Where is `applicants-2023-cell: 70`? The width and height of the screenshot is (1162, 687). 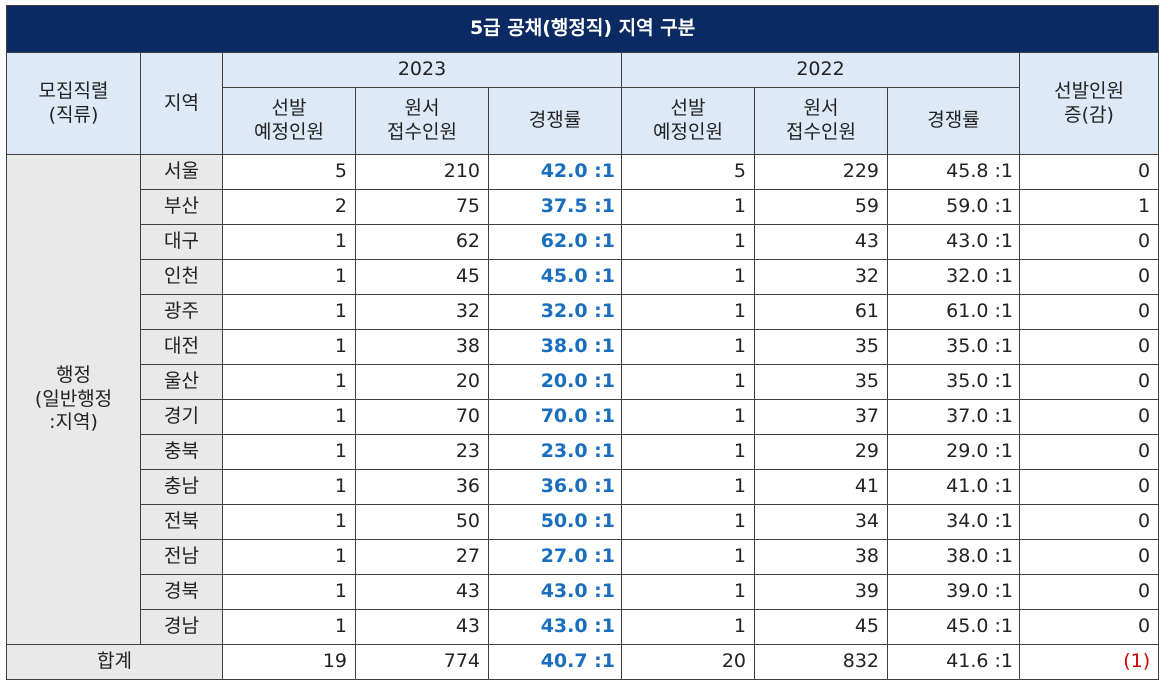
applicants-2023-cell: 70 is located at coordinates (422, 417).